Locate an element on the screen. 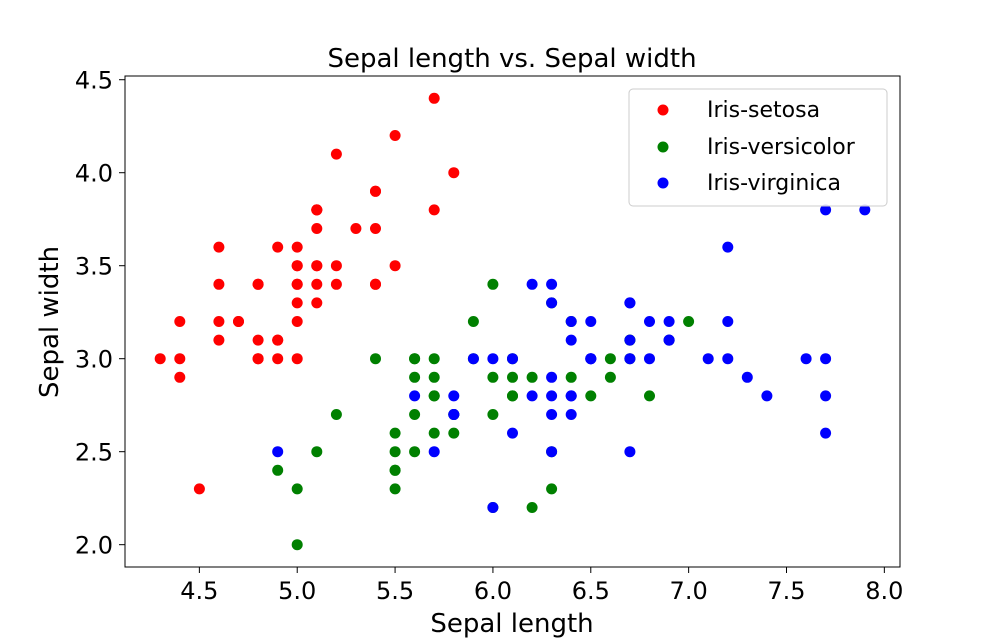 The height and width of the screenshot is (638, 1000). legend-label-iris-setosa: Iris-setosa is located at coordinates (763, 110).